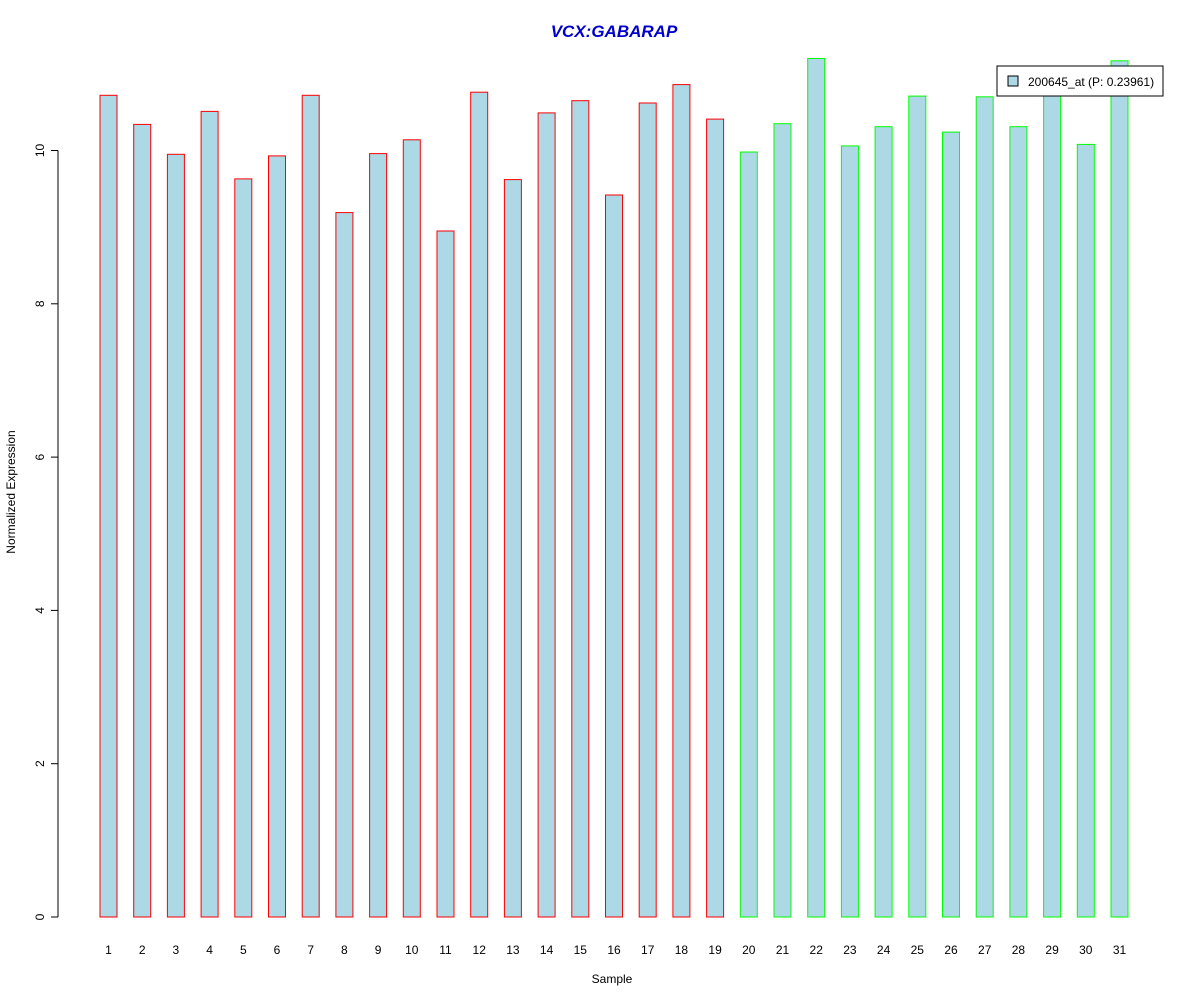  What do you see at coordinates (40, 916) in the screenshot?
I see `y-tick-label: 0` at bounding box center [40, 916].